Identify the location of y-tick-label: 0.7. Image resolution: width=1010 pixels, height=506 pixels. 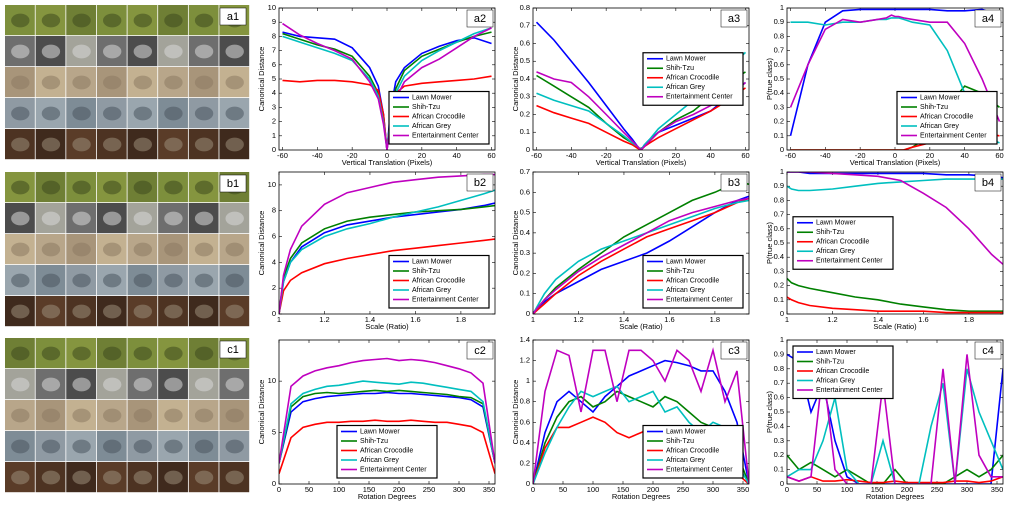
(779, 214).